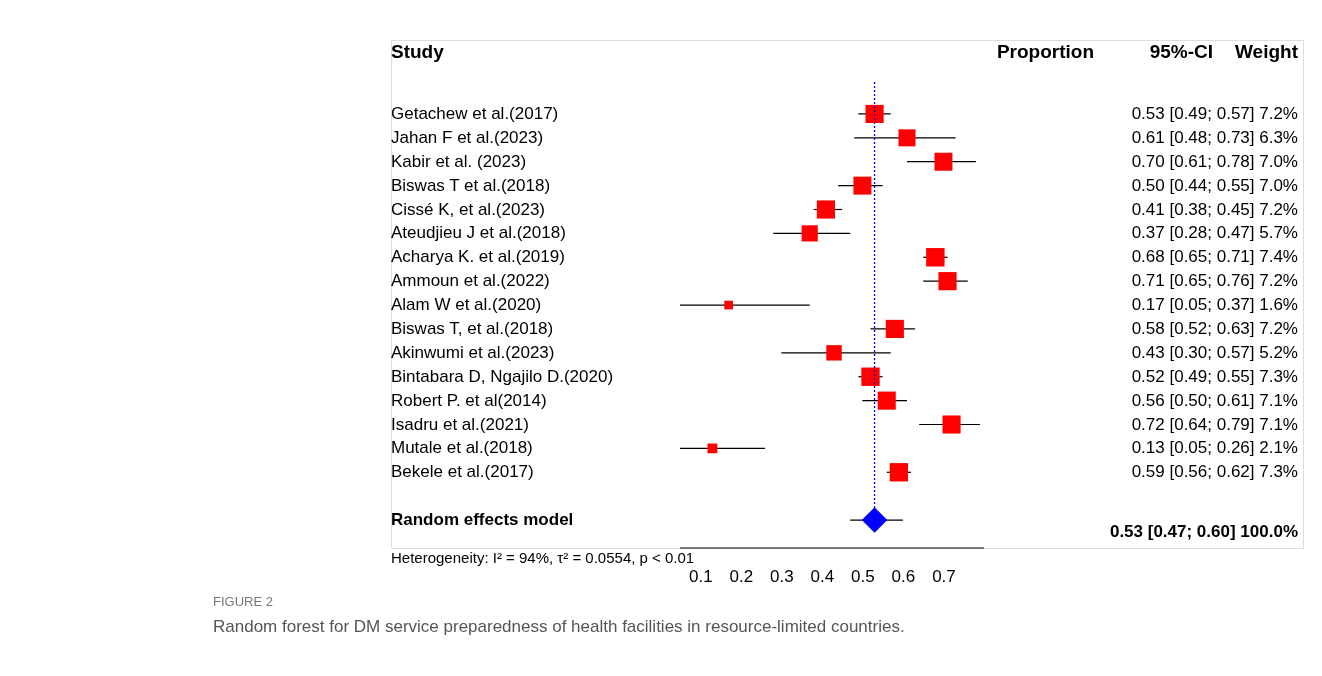  Describe the element at coordinates (1214, 209) in the screenshot. I see `data-label: 0.41 [0.38; 0.45] 7.2%` at that location.